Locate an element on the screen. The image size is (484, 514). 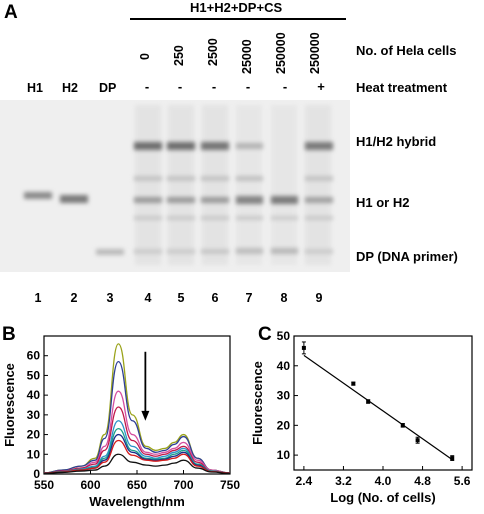
y-tick-label-c: 50 is located at coordinates (284, 336).